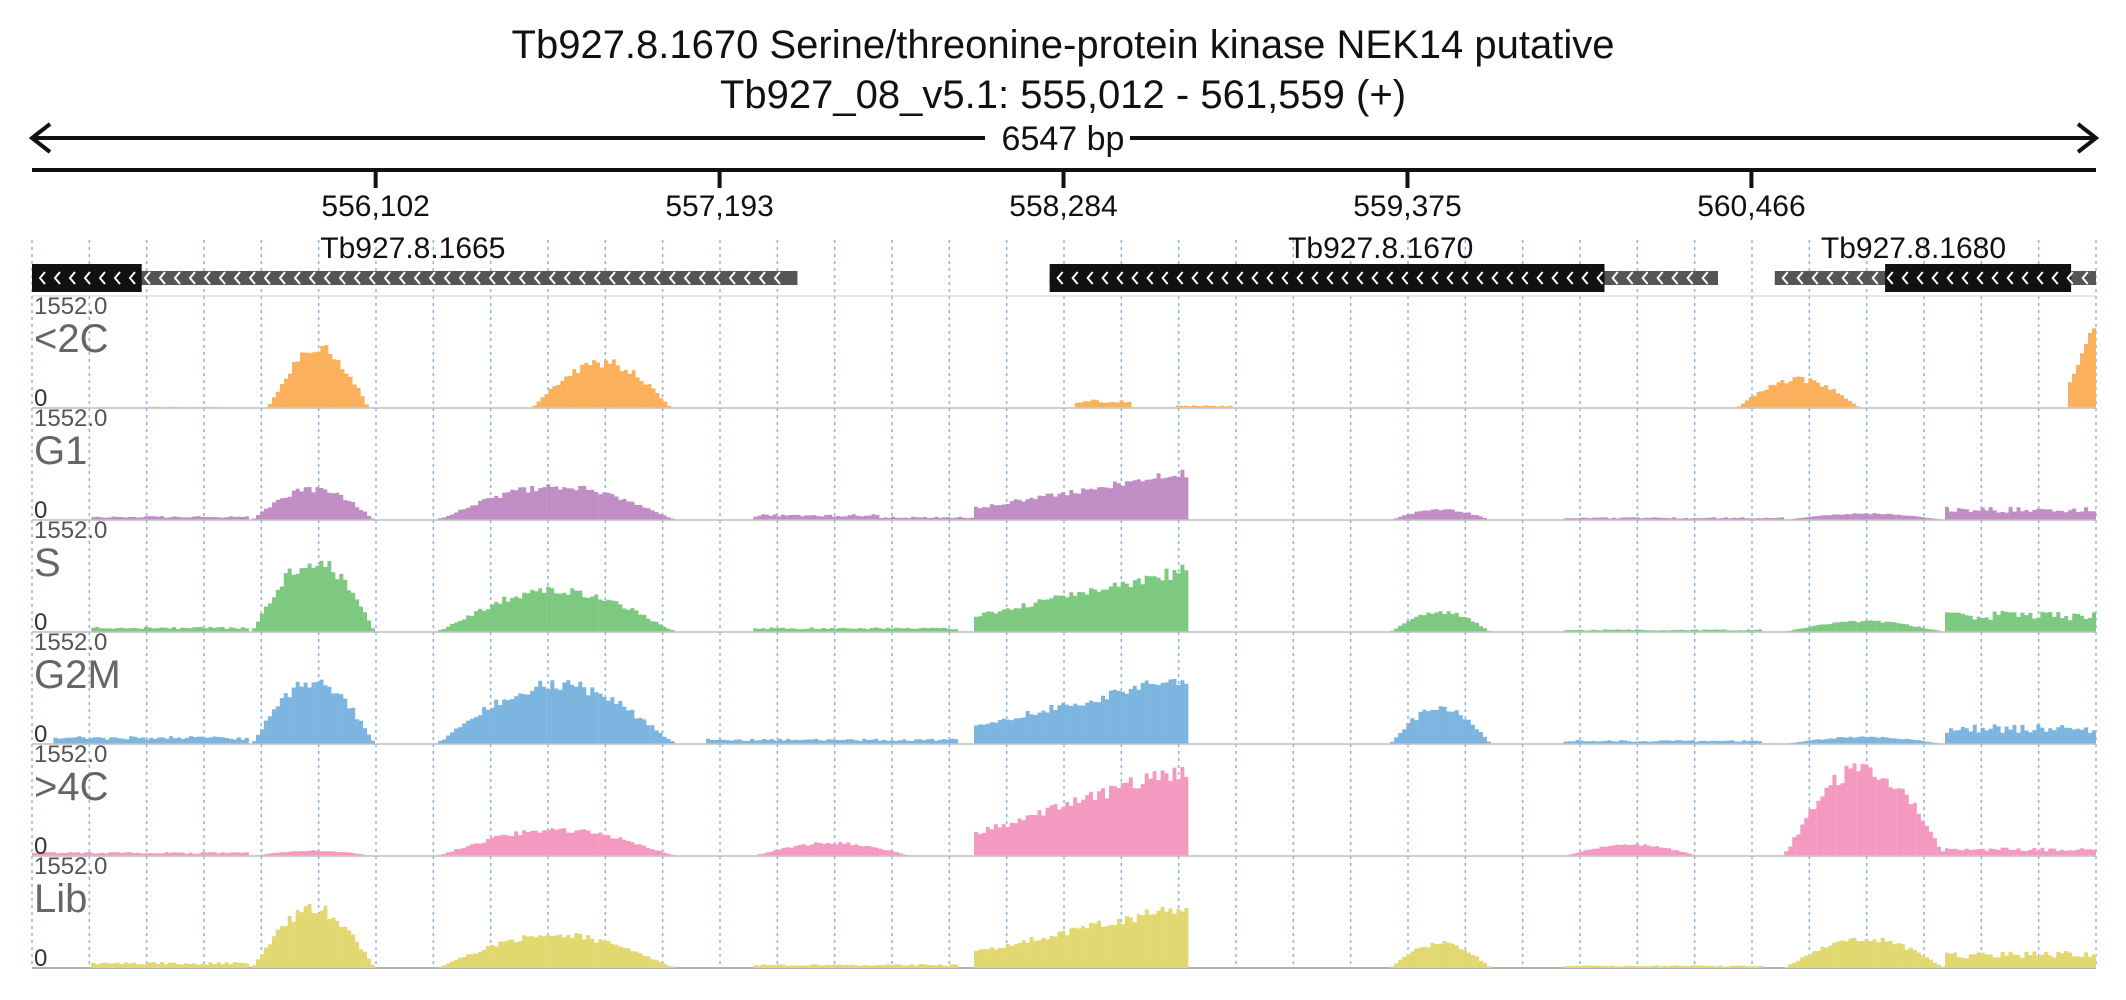  Describe the element at coordinates (87, 278) in the screenshot. I see `gene-cds` at that location.